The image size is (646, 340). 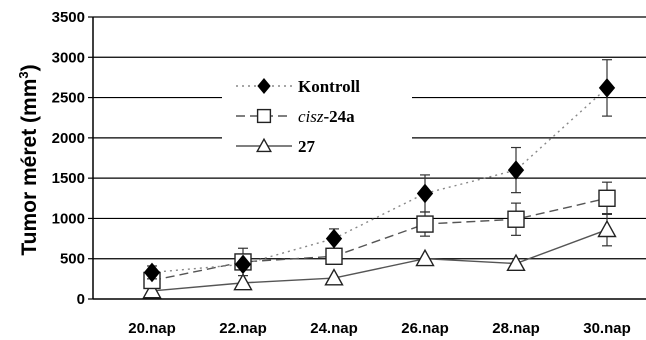 What do you see at coordinates (243, 328) in the screenshot?
I see `x-tick-label: 22.nap` at bounding box center [243, 328].